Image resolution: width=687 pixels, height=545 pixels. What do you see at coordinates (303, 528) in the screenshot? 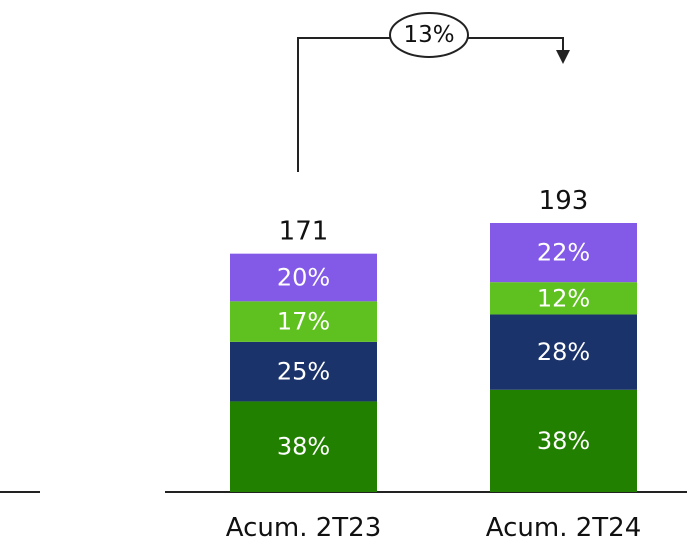
I see `category-label-2t23: Acum. 2T23` at bounding box center [303, 528].